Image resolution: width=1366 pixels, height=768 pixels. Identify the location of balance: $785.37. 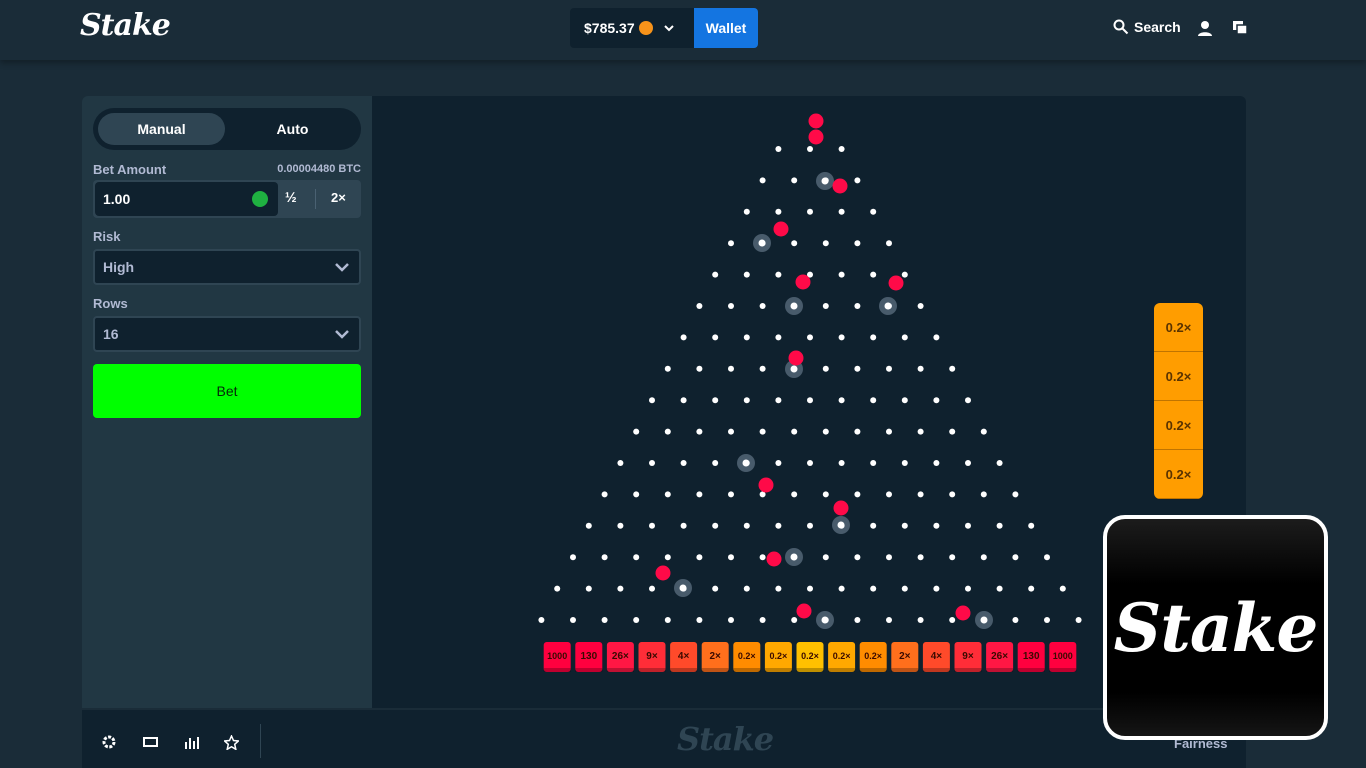
(632, 28).